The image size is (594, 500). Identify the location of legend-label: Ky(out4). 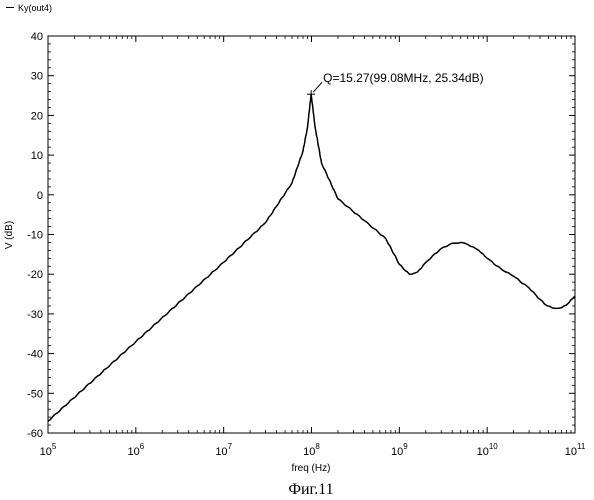
(35, 8).